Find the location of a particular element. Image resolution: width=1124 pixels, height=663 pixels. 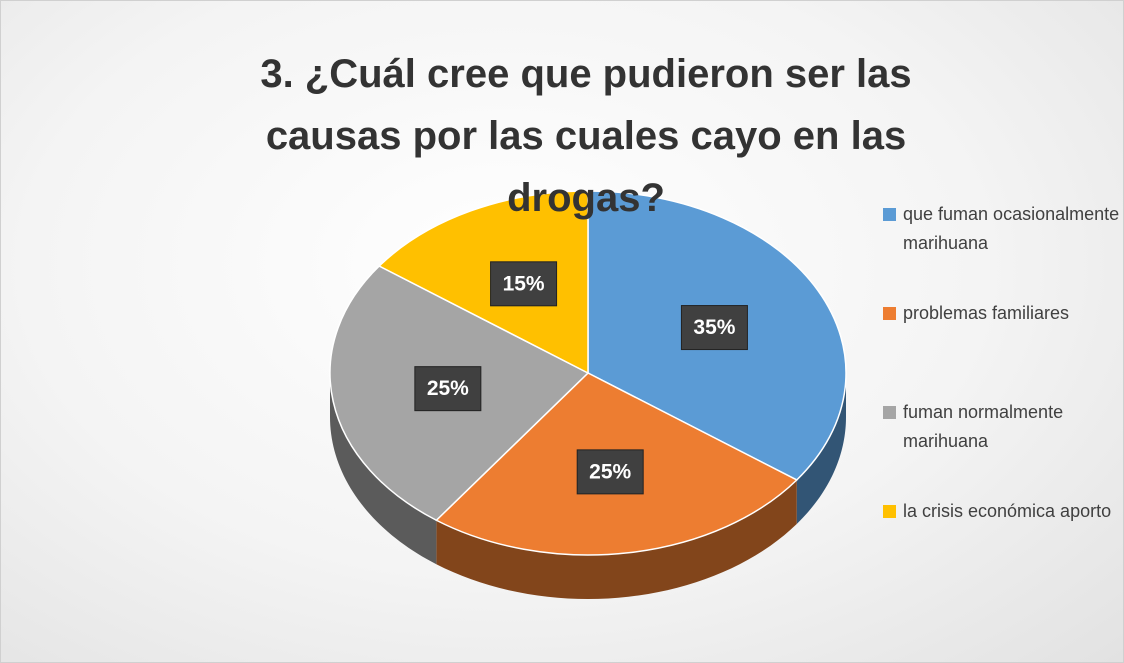

data-label: 15% is located at coordinates (524, 283).